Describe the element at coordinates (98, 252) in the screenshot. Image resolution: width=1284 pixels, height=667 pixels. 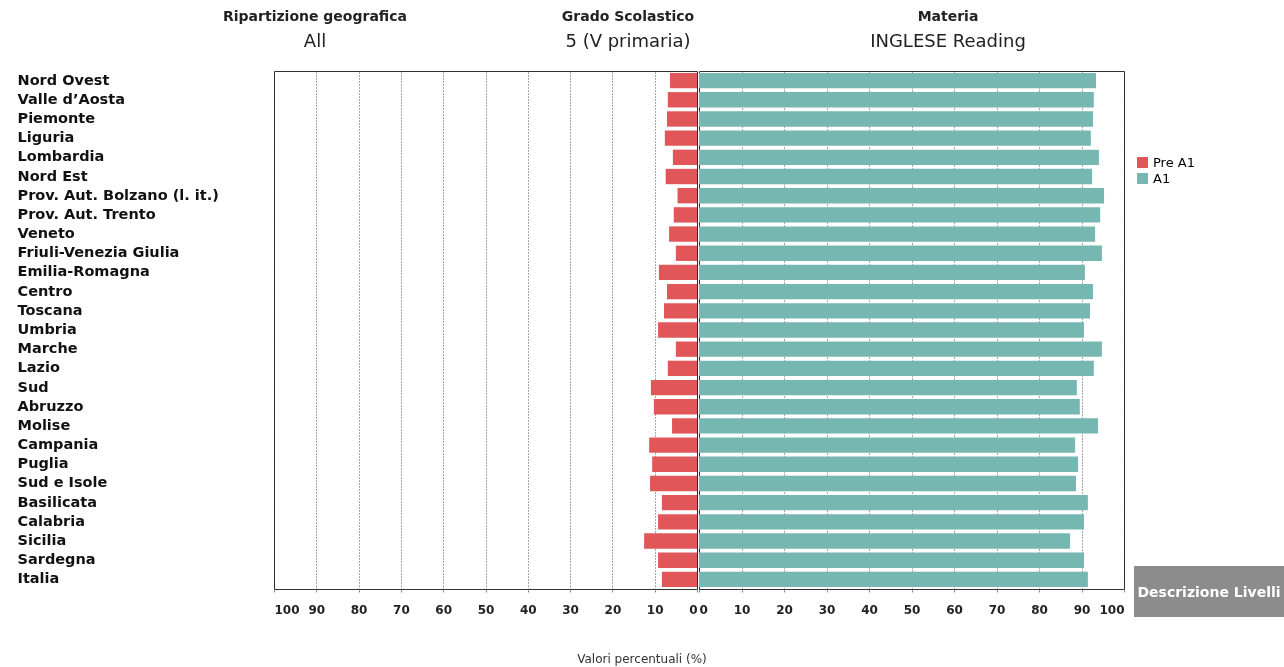
I see `y-tick-label: Friuli-Venezia Giulia` at that location.